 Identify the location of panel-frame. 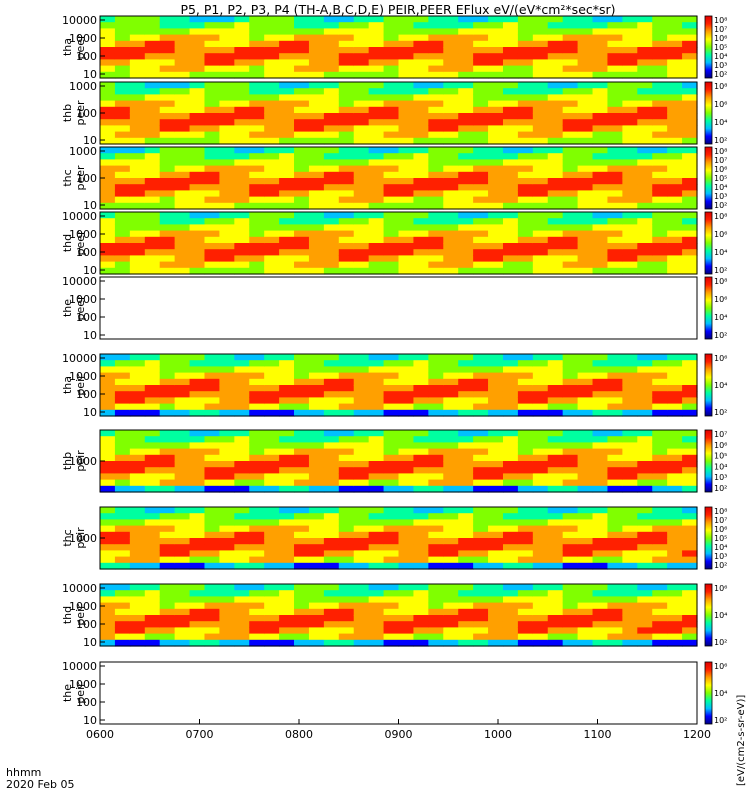
(398, 308).